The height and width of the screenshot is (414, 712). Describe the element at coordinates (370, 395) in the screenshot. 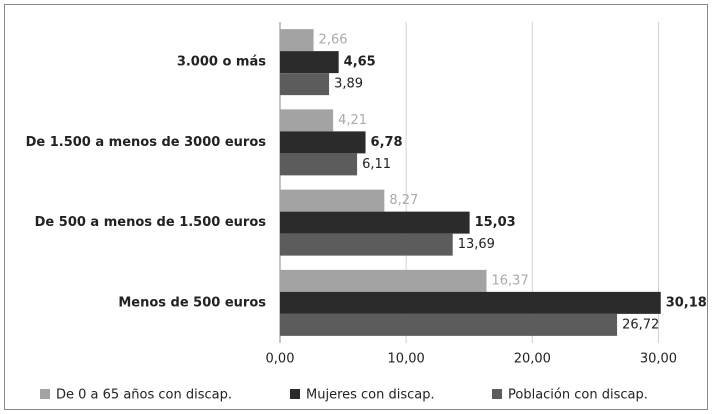

I see `legend-label: Mujeres con discap.` at that location.